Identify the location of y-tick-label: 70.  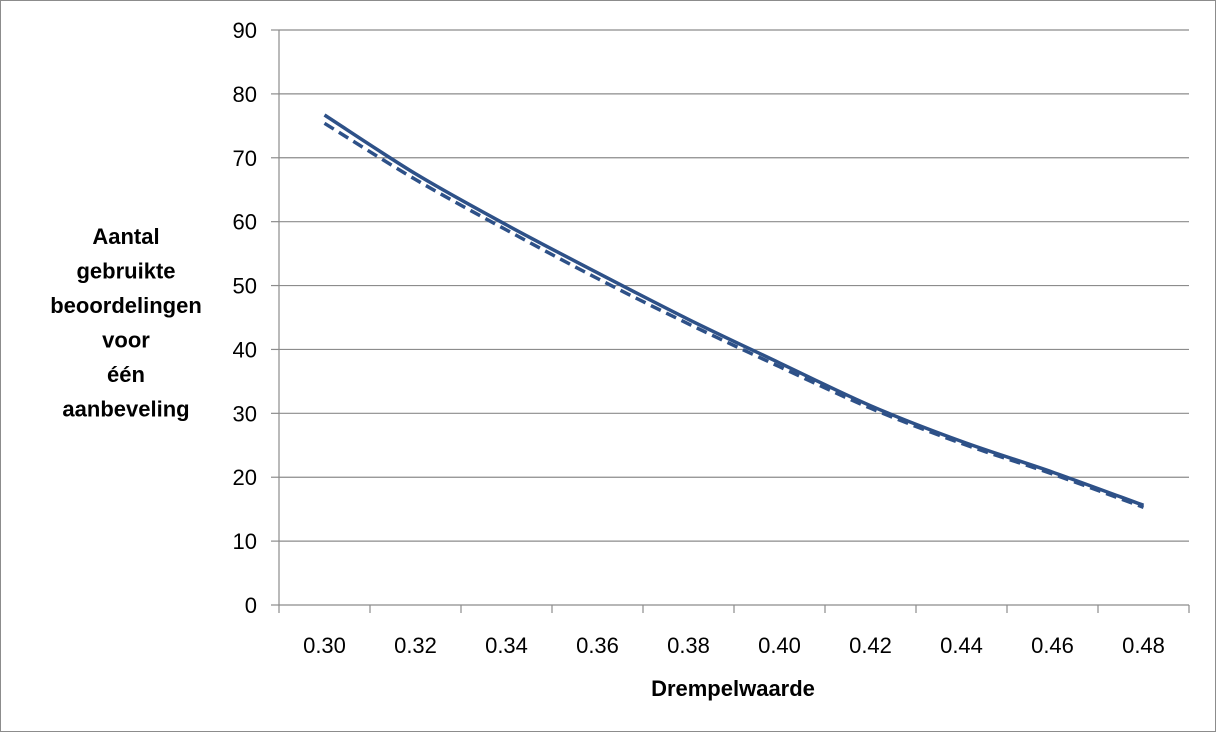
(245, 158).